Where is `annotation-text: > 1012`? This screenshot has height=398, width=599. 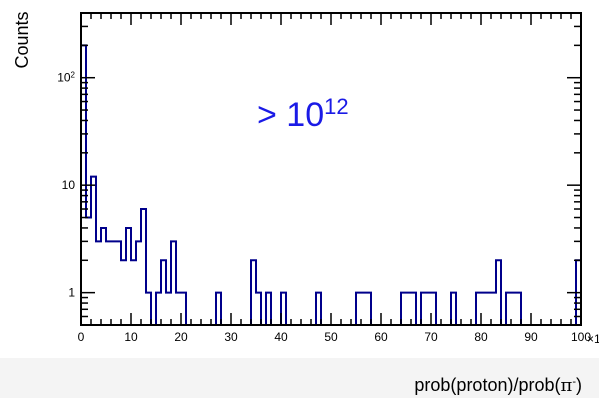 annotation-text: > 1012 is located at coordinates (303, 114).